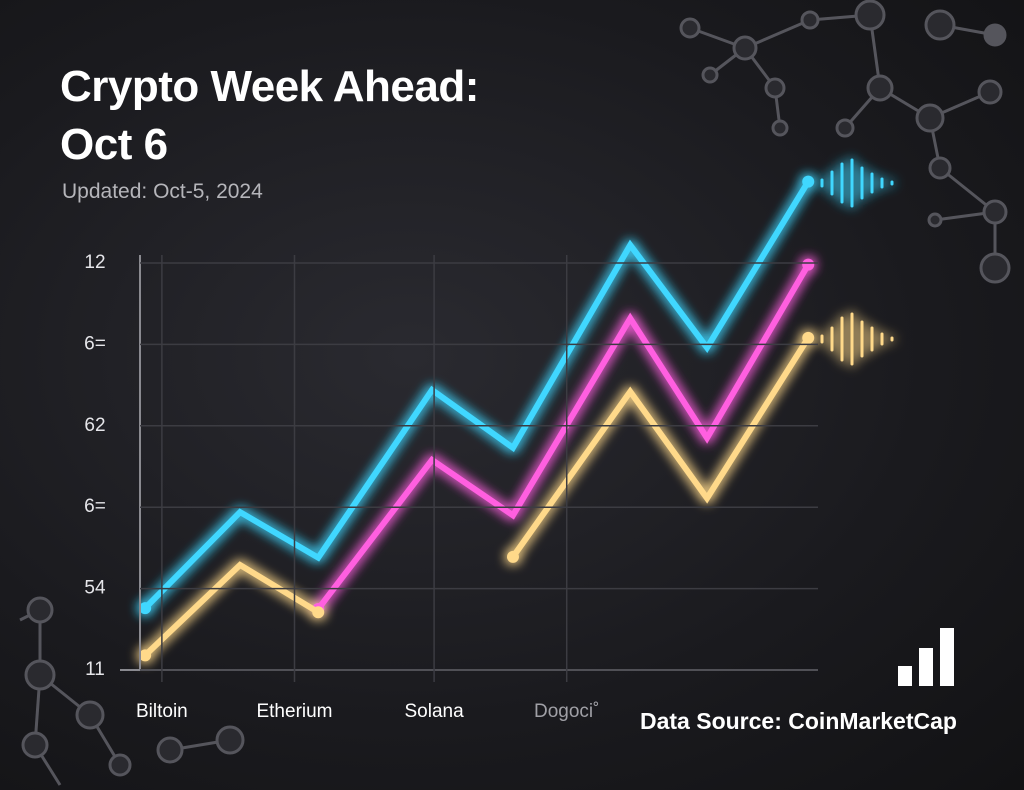 This screenshot has width=1024, height=790. Describe the element at coordinates (162, 711) in the screenshot. I see `x-tick-label: Biltoin` at that location.